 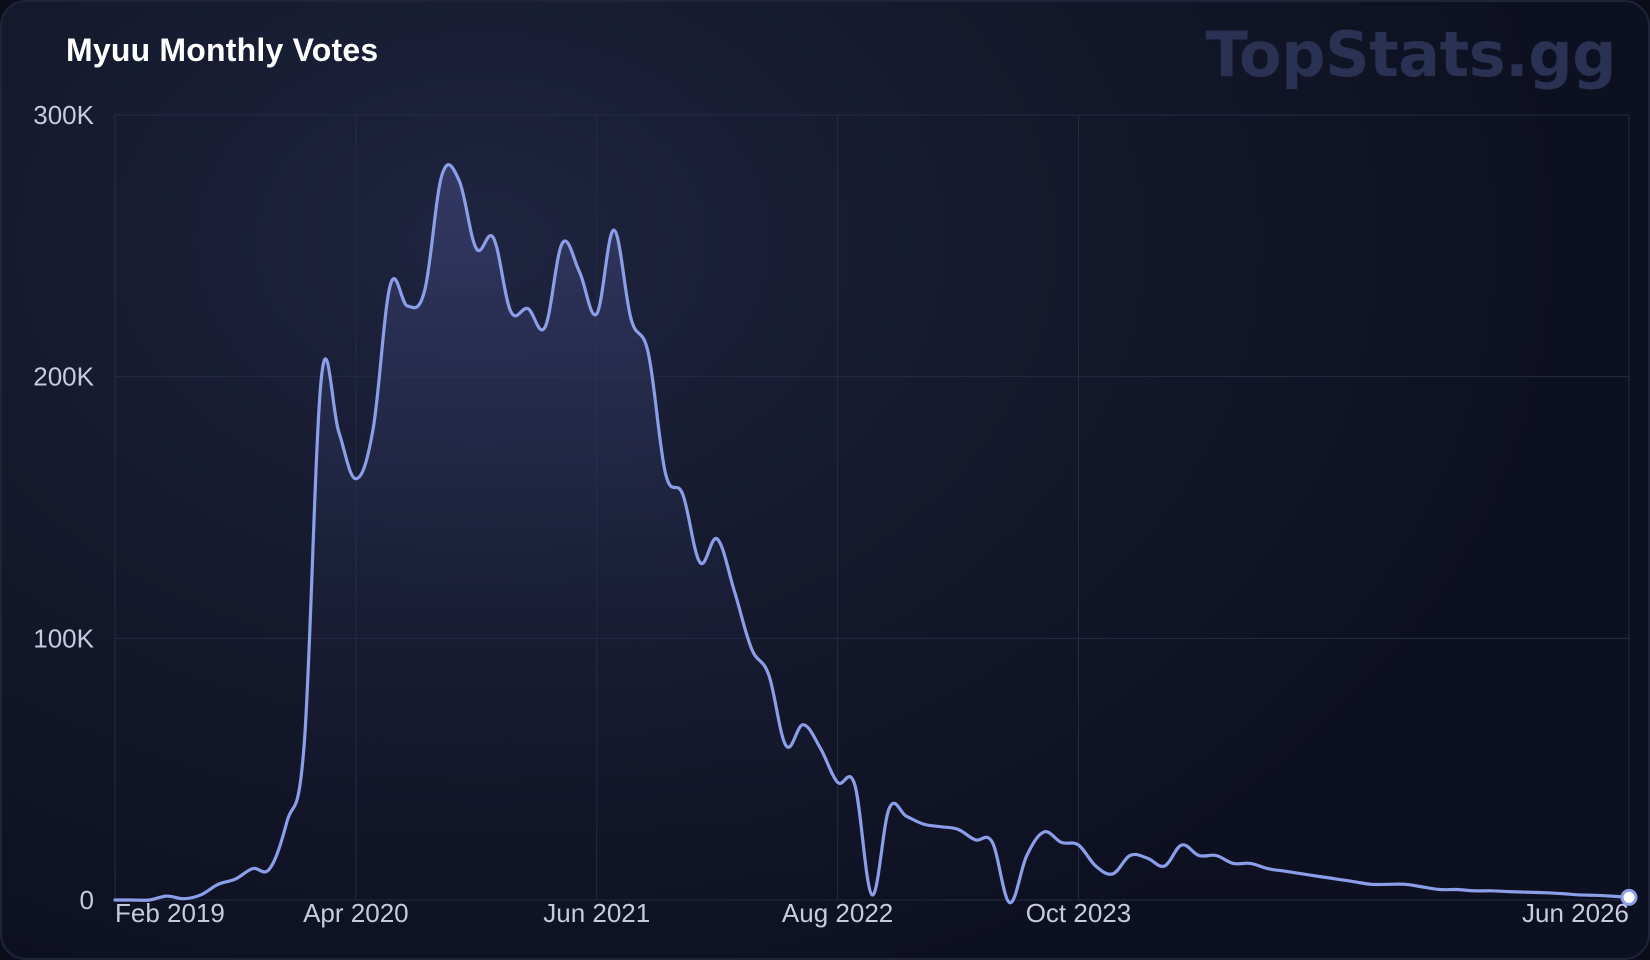 I want to click on chart-title: Myuu Monthly Votes, so click(x=222, y=50).